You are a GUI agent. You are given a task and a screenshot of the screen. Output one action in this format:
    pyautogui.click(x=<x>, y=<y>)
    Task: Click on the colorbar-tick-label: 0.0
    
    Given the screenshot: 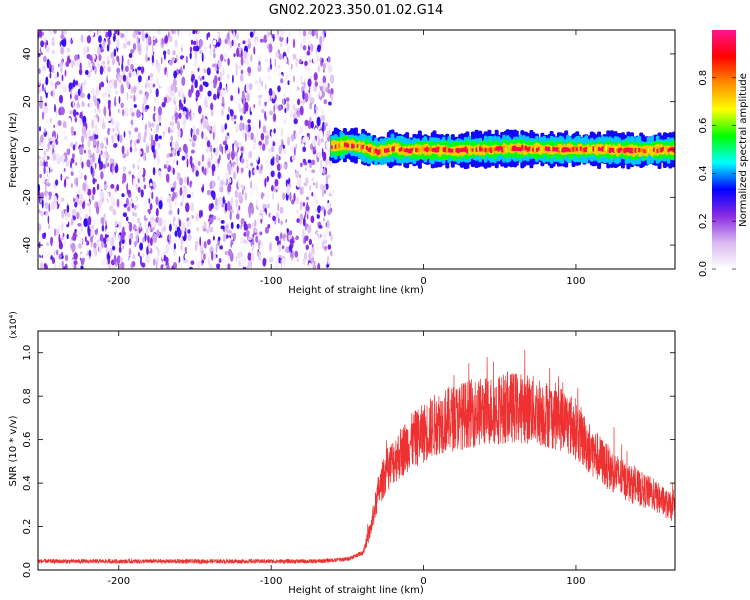 What is the action you would take?
    pyautogui.click(x=703, y=269)
    